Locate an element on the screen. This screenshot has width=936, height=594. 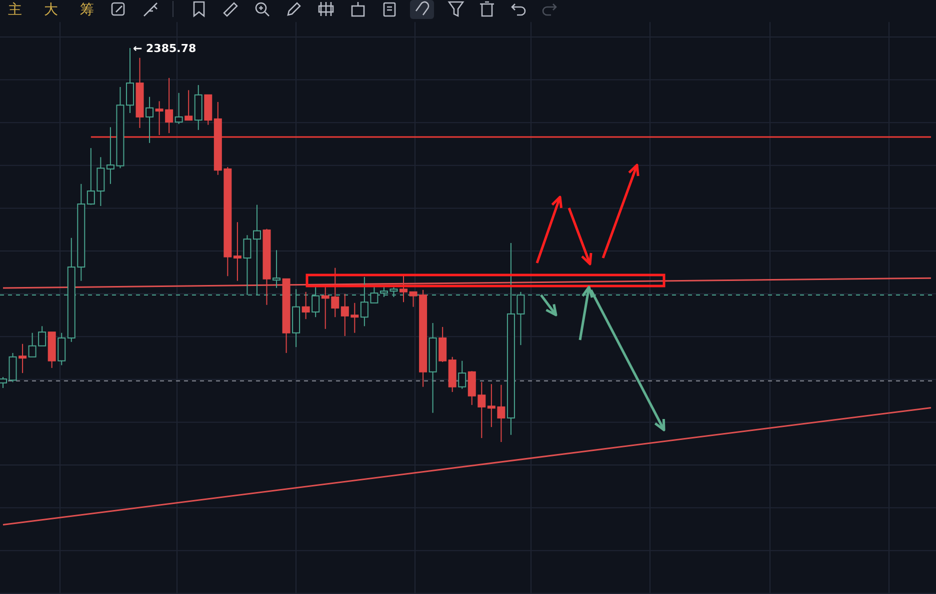
text: 大 is located at coordinates (51, 10).